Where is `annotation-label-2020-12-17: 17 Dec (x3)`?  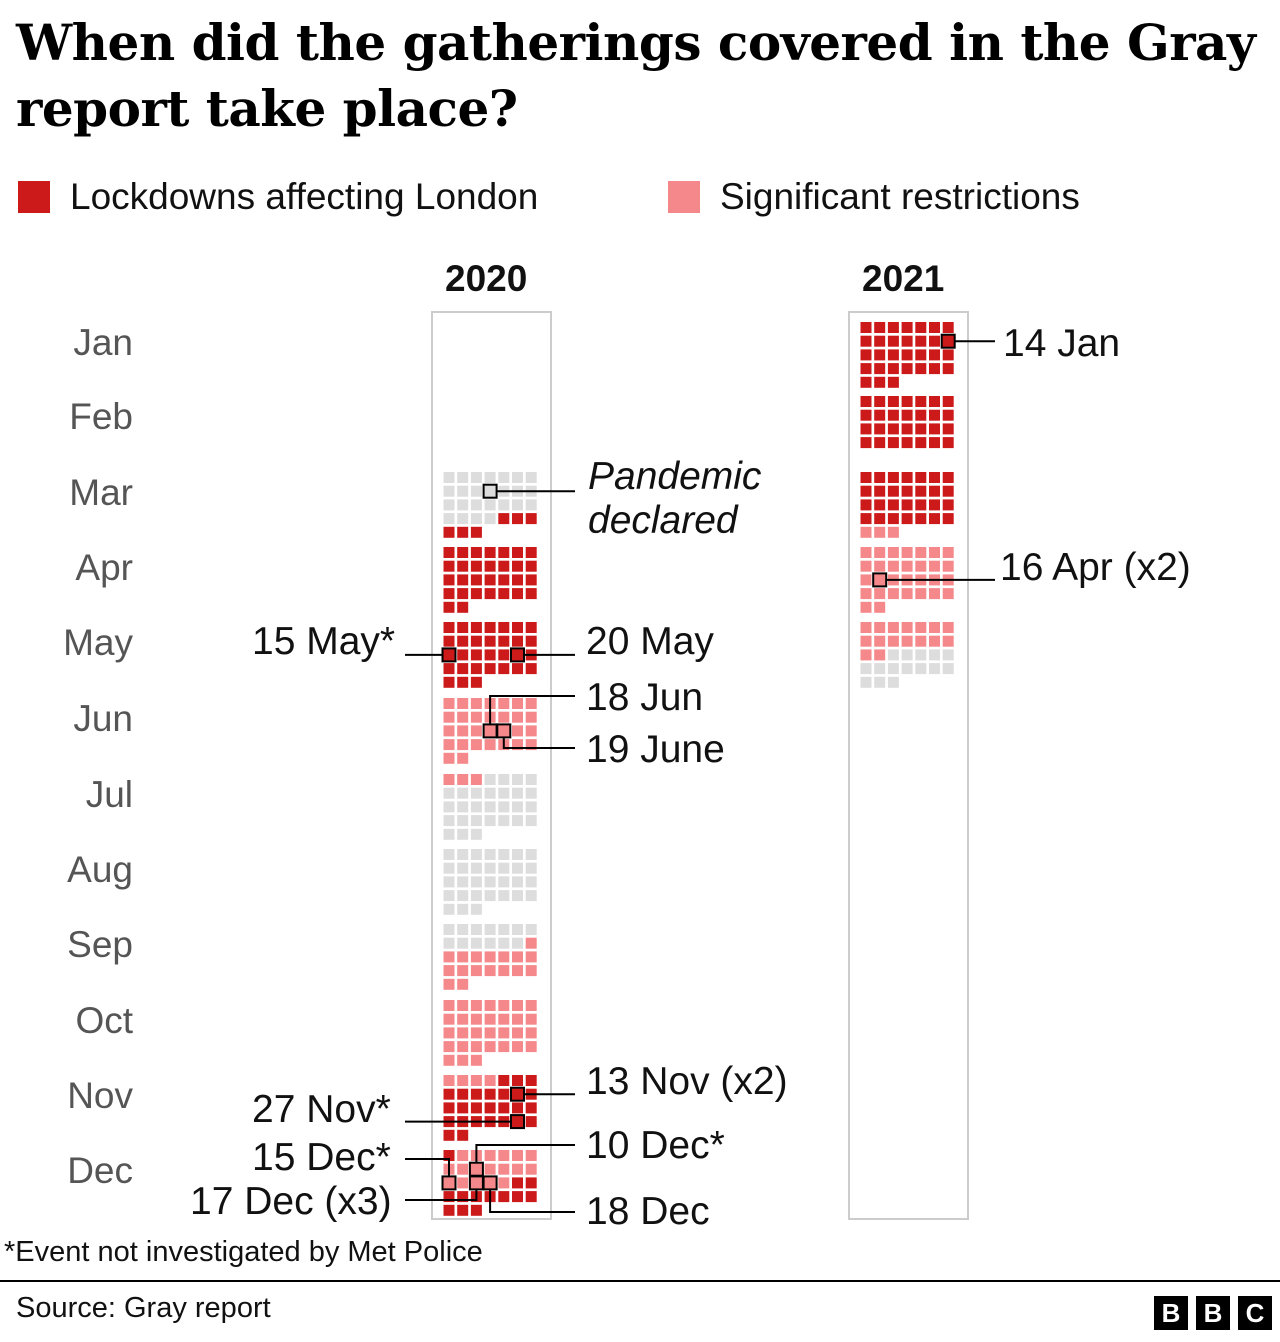 annotation-label-2020-12-17: 17 Dec (x3) is located at coordinates (291, 1201).